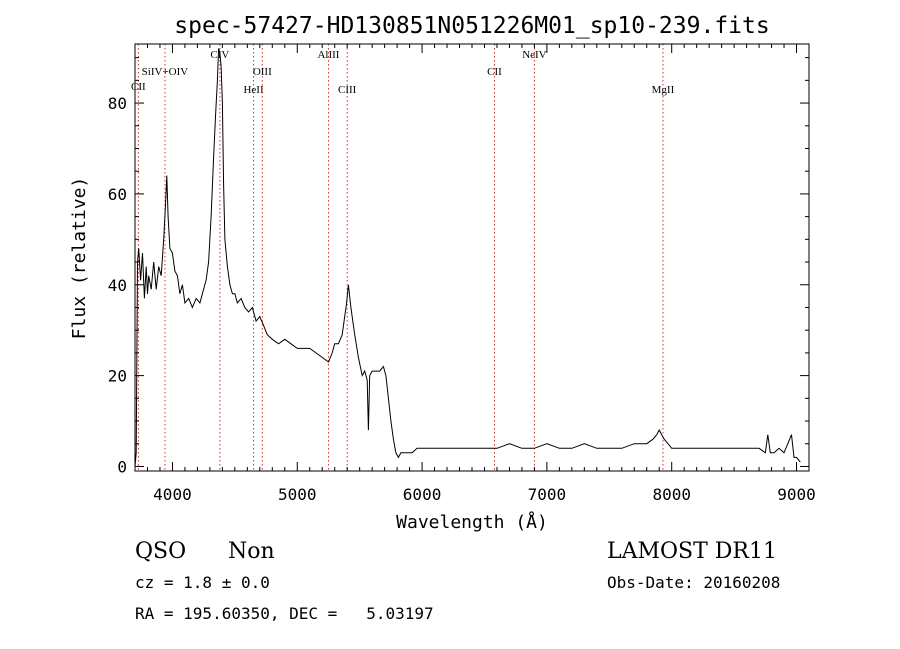 Image resolution: width=900 pixels, height=649 pixels. What do you see at coordinates (284, 613) in the screenshot?
I see `coordinates: RA = 195.60350, DEC = 5.03197` at bounding box center [284, 613].